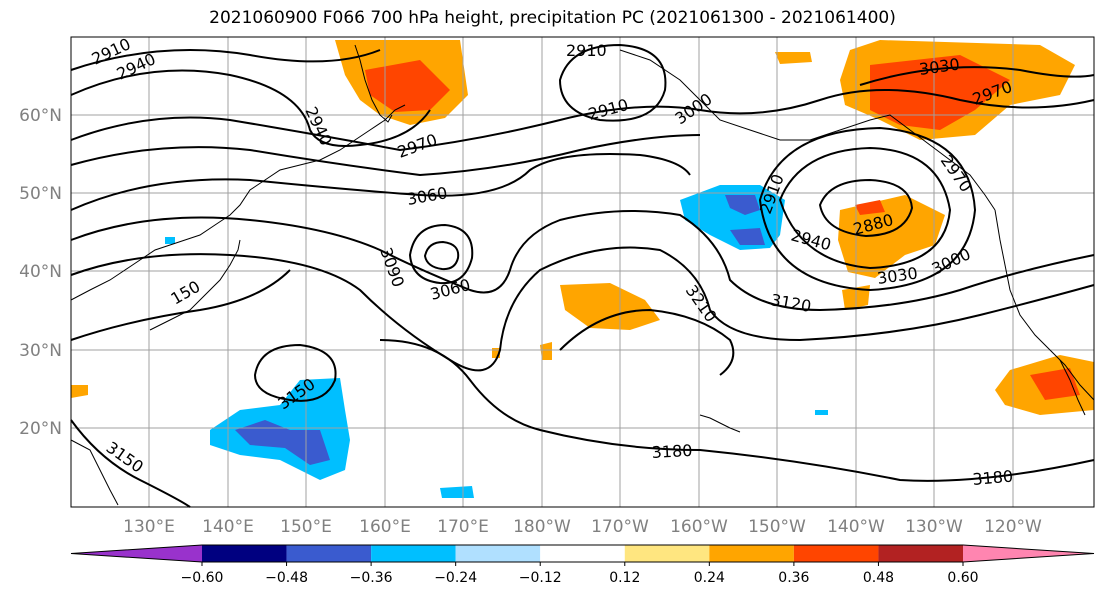 Image resolution: width=1105 pixels, height=601 pixels. I want to click on coast-asia, so click(238, 202).